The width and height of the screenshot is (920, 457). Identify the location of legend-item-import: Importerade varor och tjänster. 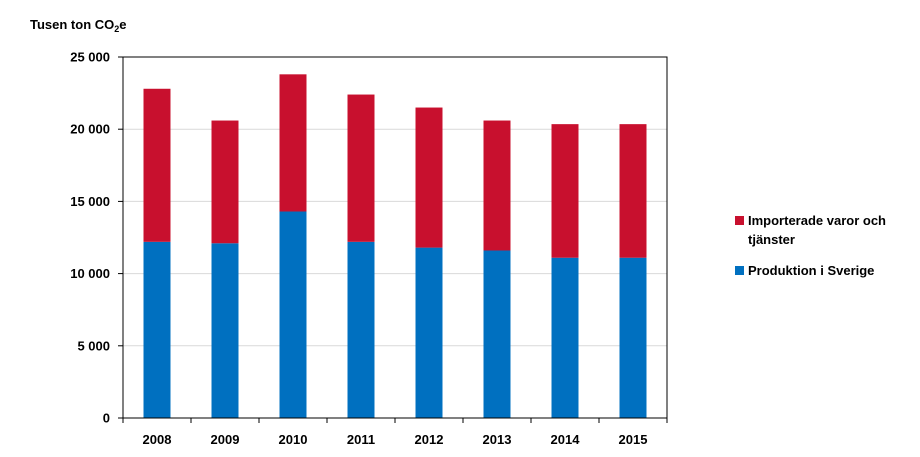
(825, 230).